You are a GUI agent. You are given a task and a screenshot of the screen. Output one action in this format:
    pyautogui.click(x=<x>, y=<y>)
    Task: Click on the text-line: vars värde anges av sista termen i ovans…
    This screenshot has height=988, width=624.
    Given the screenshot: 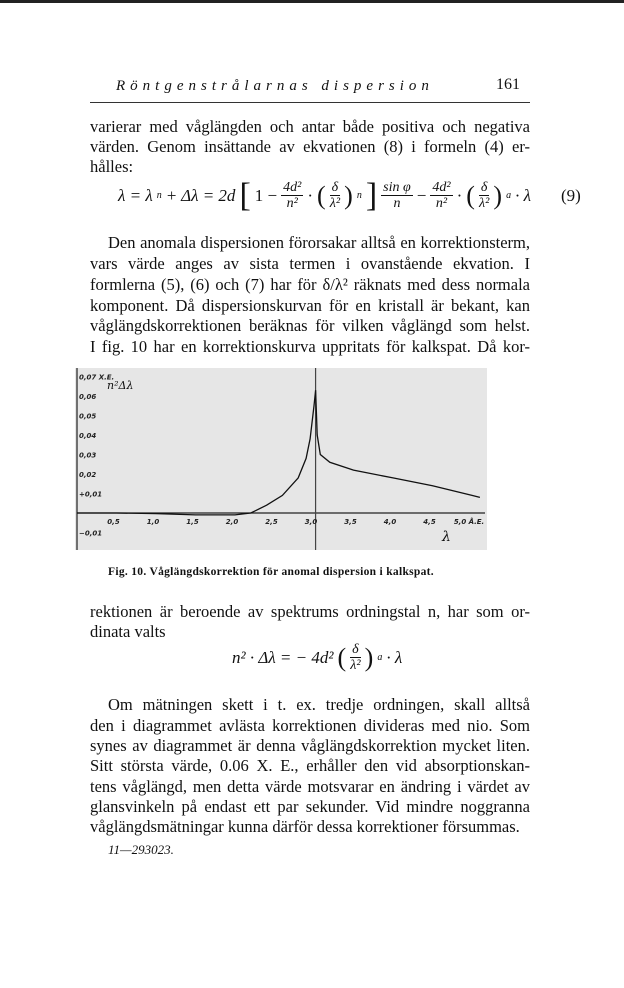 What is the action you would take?
    pyautogui.click(x=310, y=263)
    